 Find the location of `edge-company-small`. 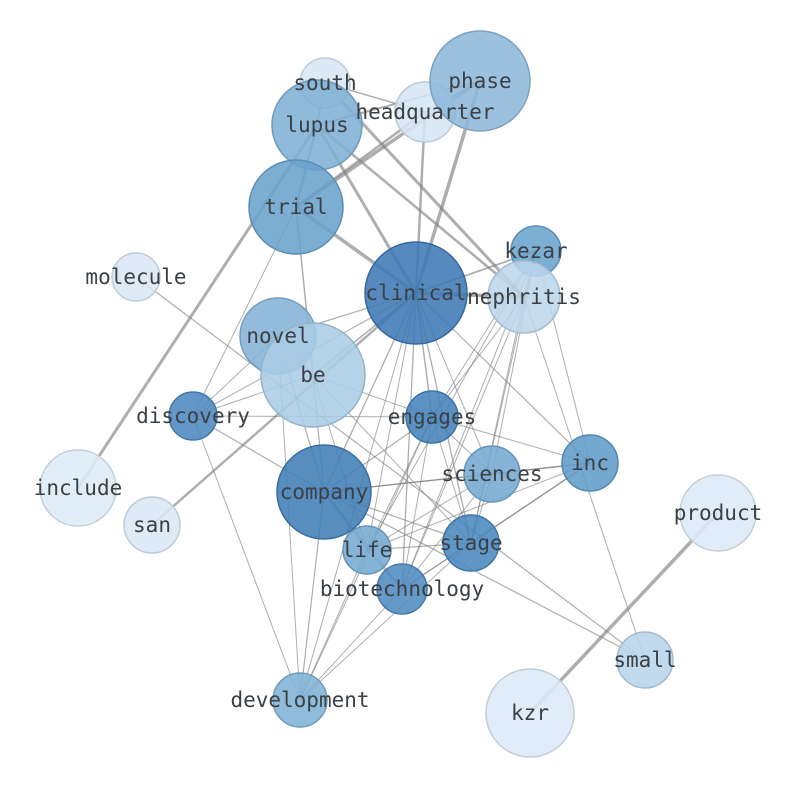

edge-company-small is located at coordinates (484, 576).